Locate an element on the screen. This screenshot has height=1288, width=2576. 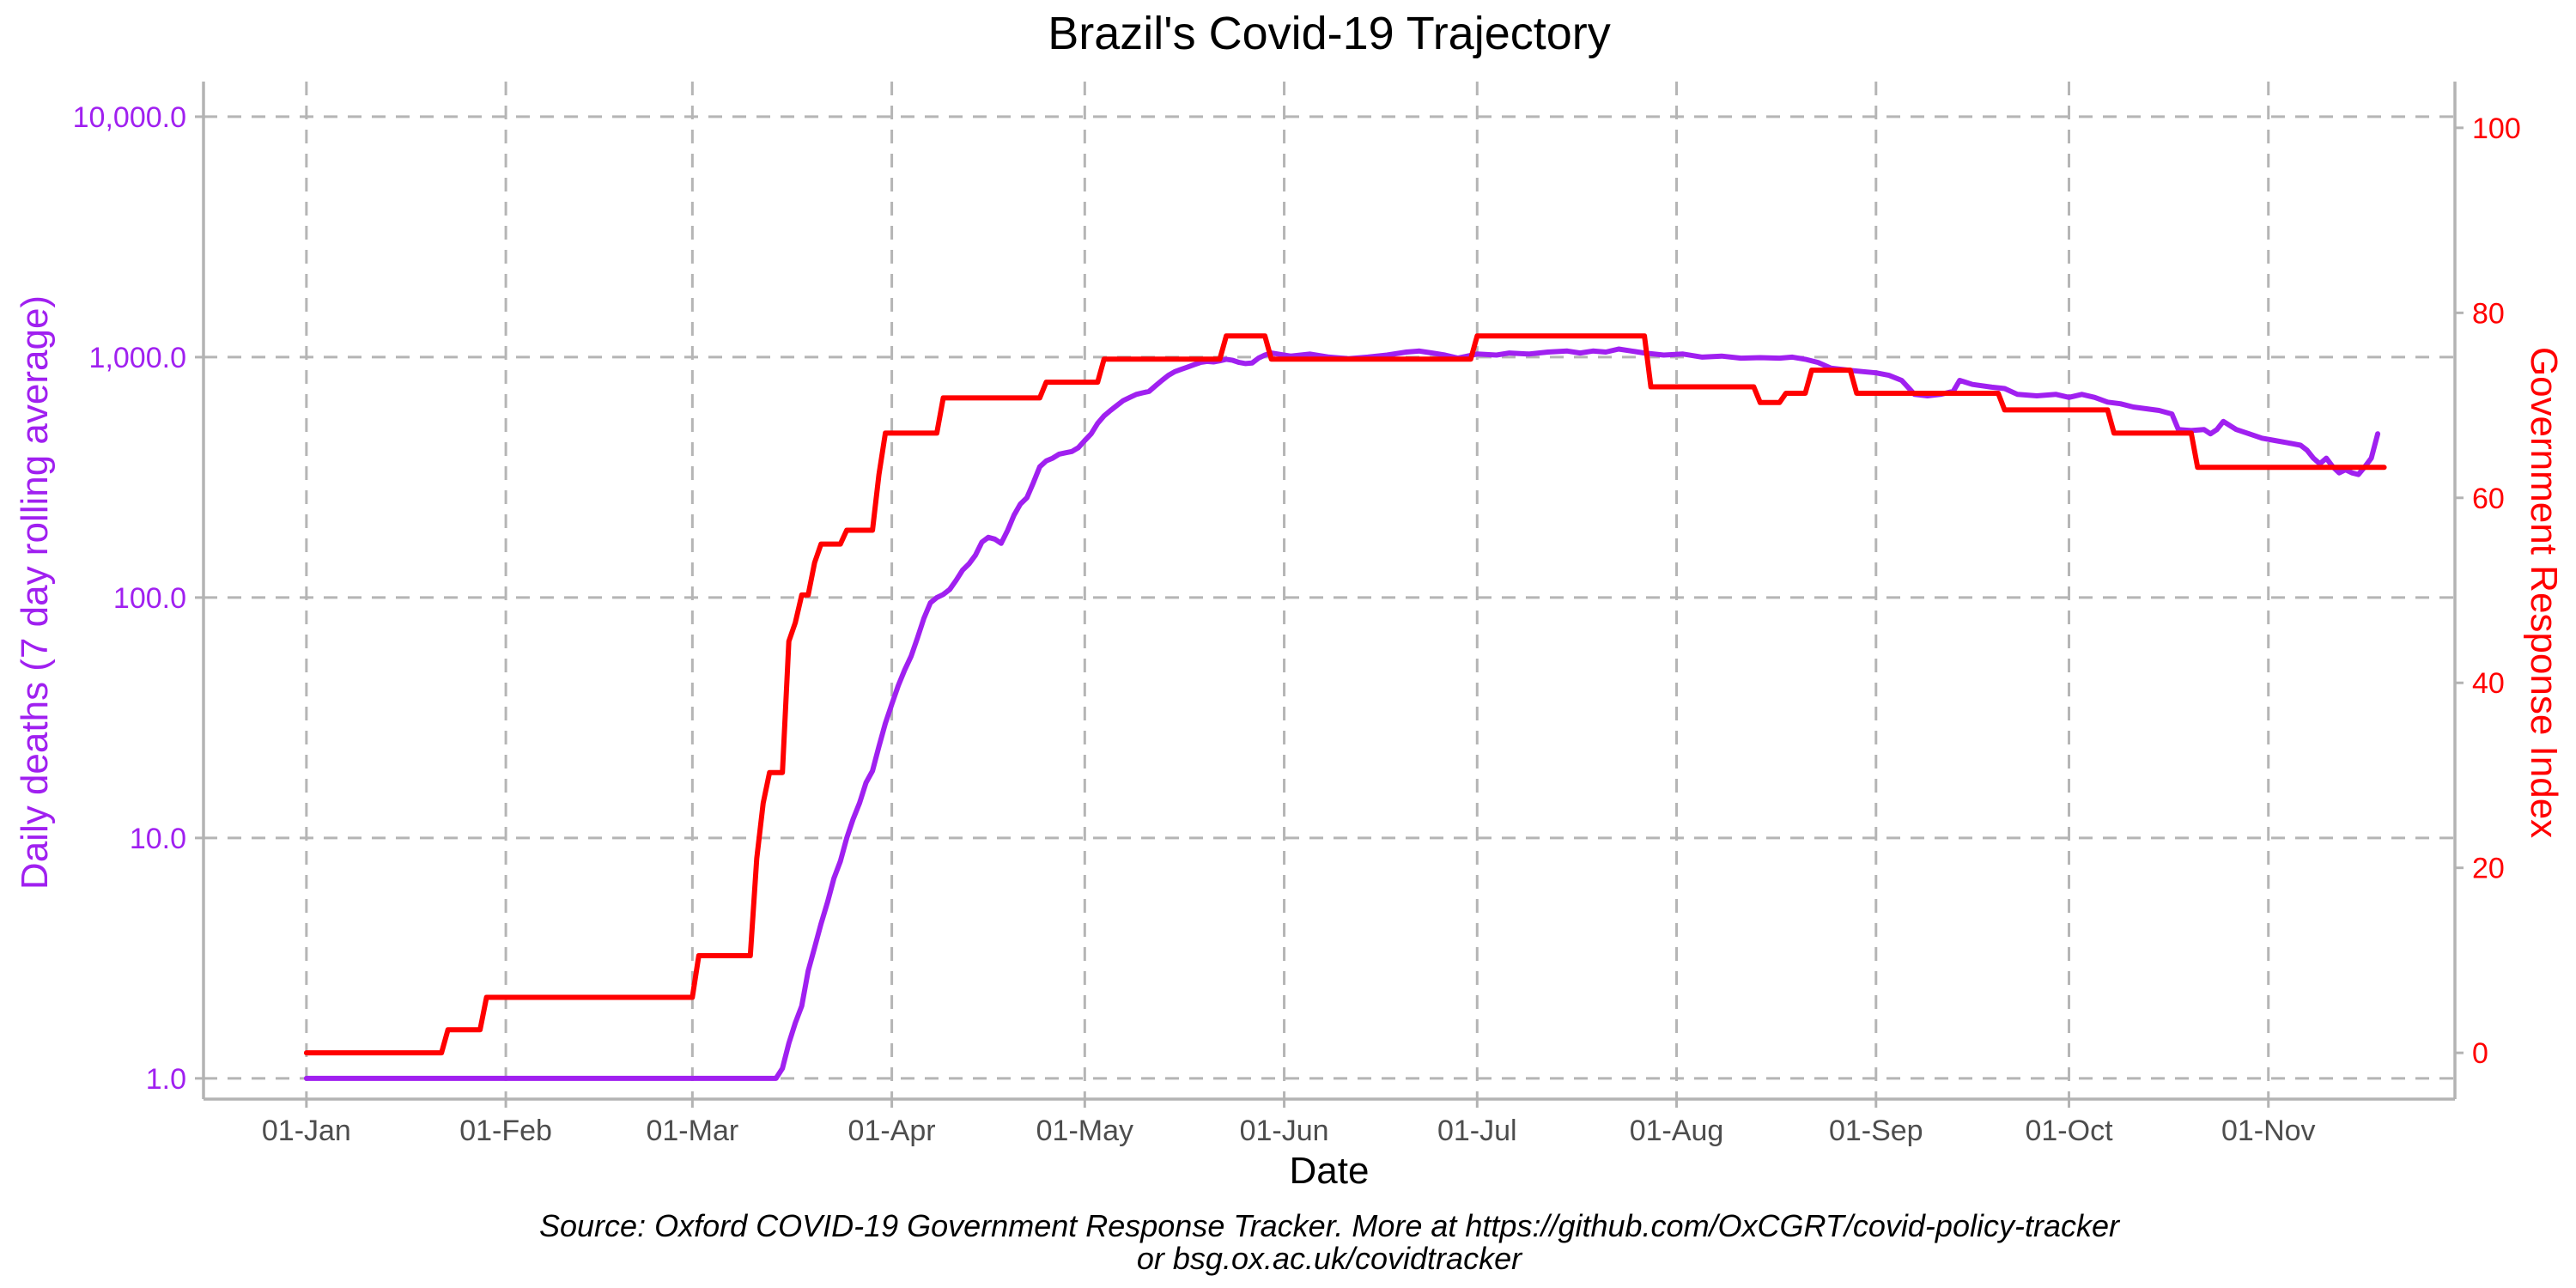
chart-title: Brazil's Covid-19 Trajectory is located at coordinates (1330, 33).